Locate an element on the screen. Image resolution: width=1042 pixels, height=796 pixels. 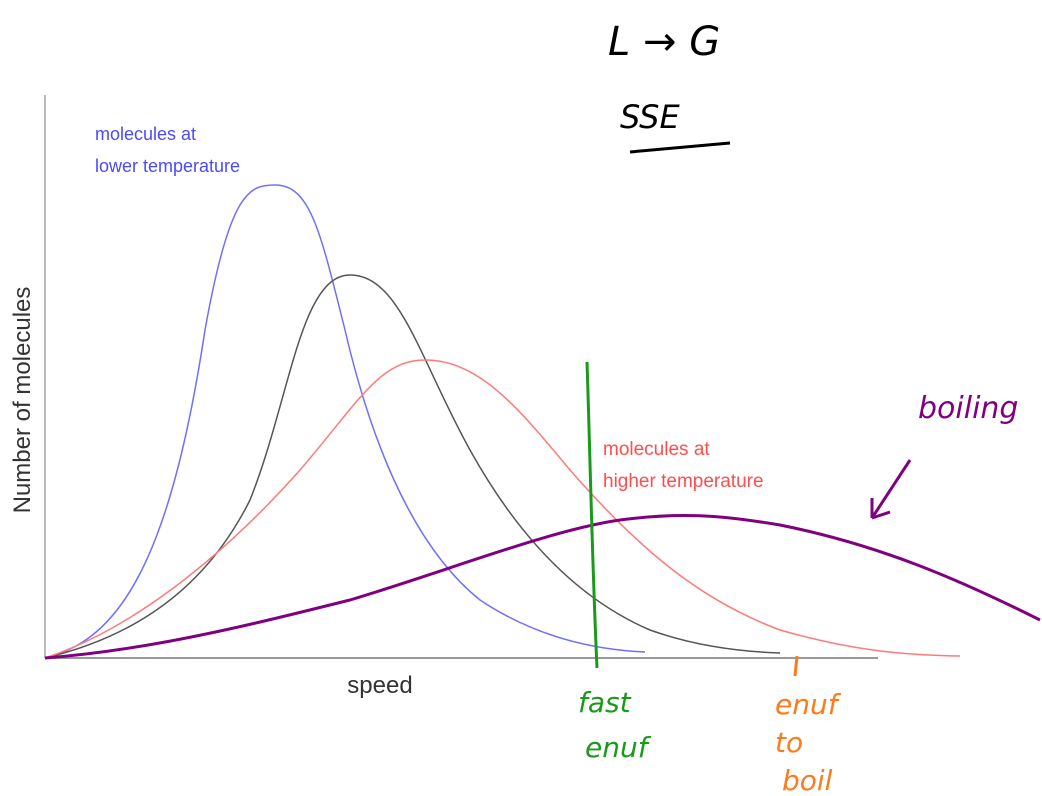
marker-label: boil is located at coordinates (807, 780).